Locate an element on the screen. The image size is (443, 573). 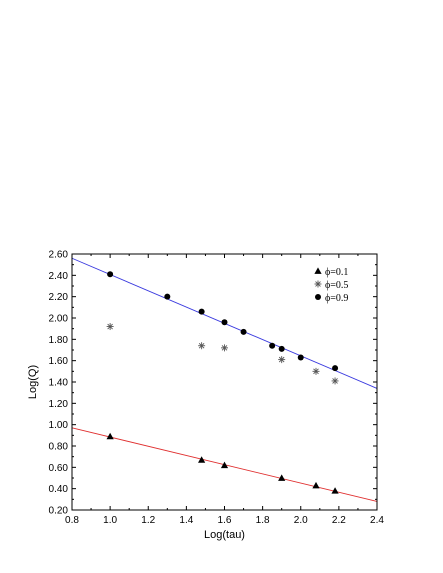
legend-marker-triangle is located at coordinates (318, 270).